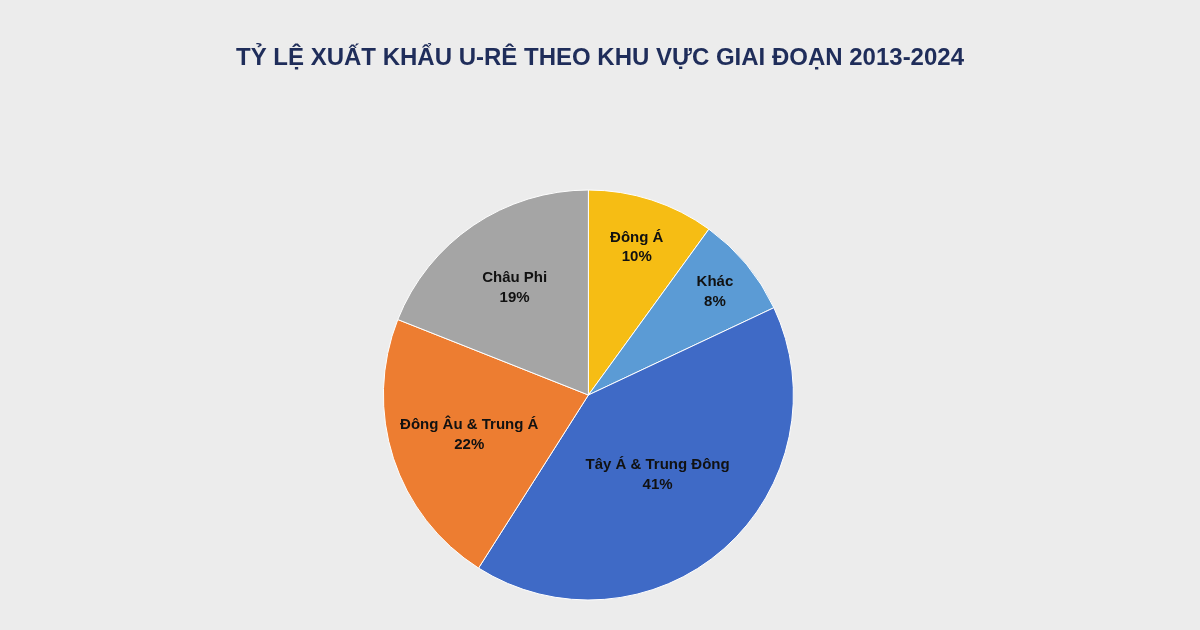 The height and width of the screenshot is (630, 1200). What do you see at coordinates (469, 443) in the screenshot?
I see `data-label: 22%` at bounding box center [469, 443].